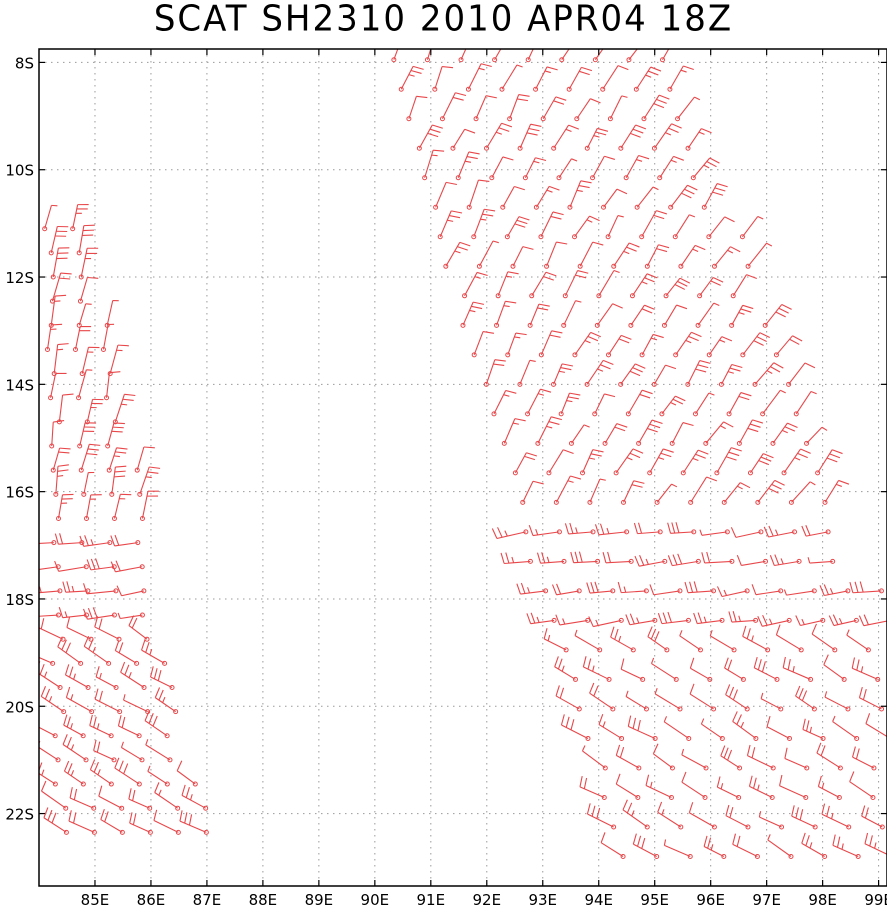 The image size is (887, 909). Describe the element at coordinates (710, 900) in the screenshot. I see `lon-tick-label: 96E` at that location.